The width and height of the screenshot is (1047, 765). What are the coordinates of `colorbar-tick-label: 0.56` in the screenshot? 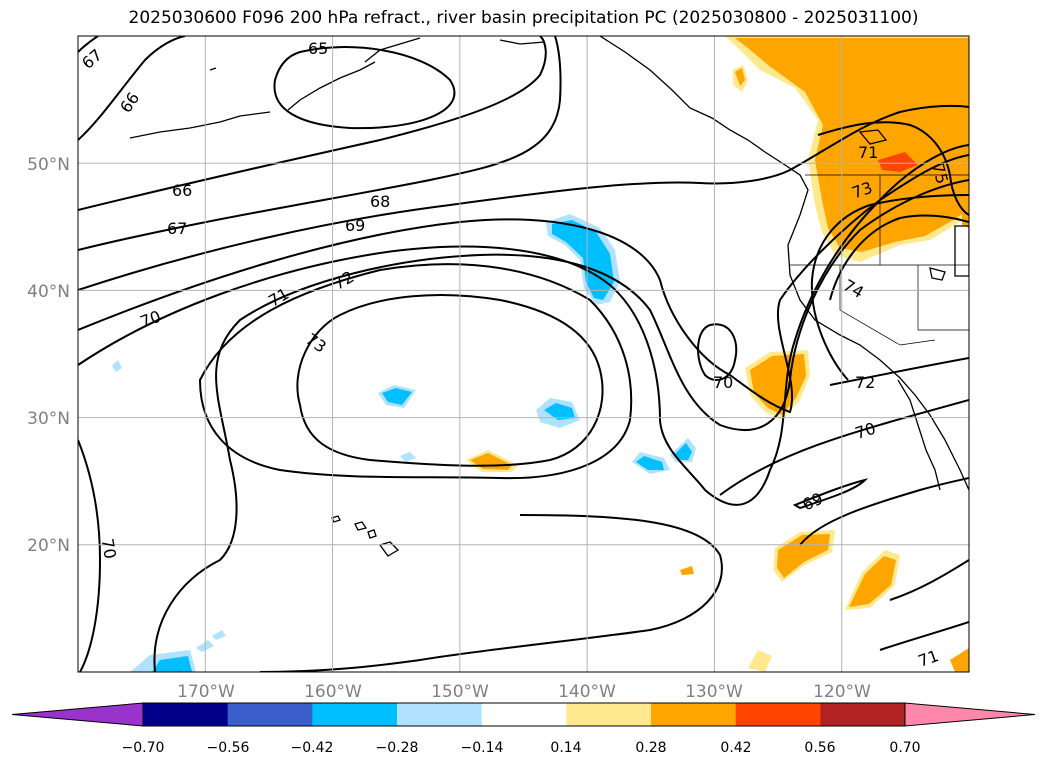 It's located at (819, 748).